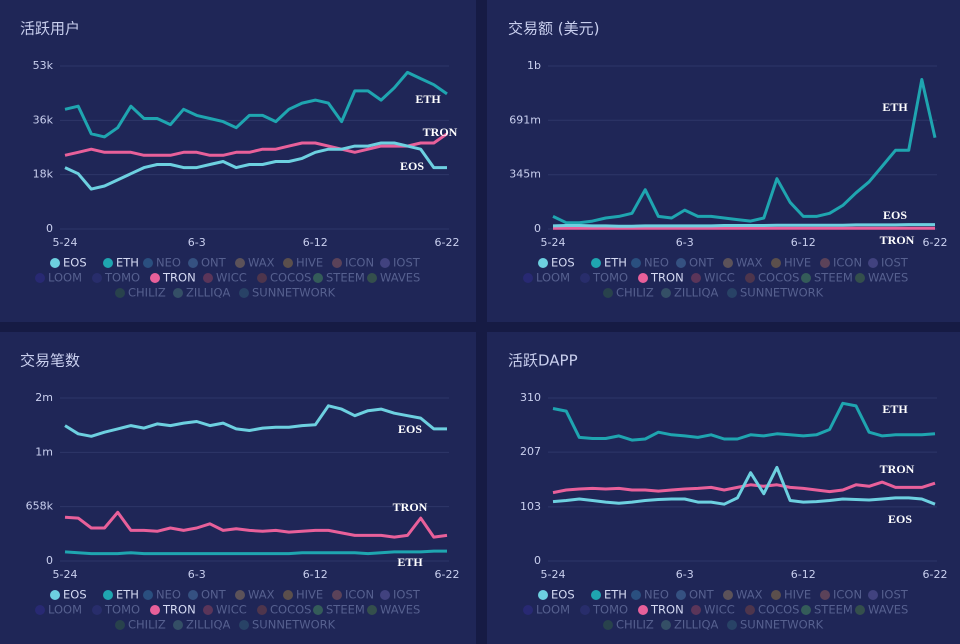 The height and width of the screenshot is (644, 960). What do you see at coordinates (553, 29) in the screenshot?
I see `chart-title: 交易额 (美元)` at bounding box center [553, 29].